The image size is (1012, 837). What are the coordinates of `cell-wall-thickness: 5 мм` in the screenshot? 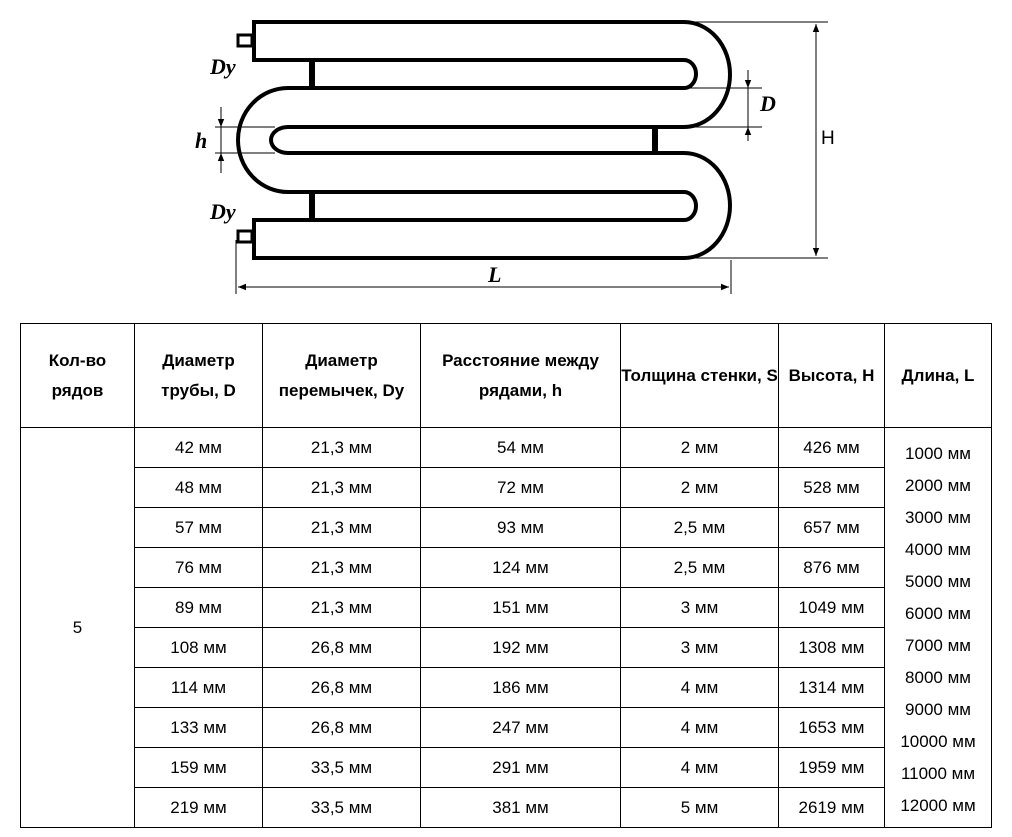 It's located at (699, 807).